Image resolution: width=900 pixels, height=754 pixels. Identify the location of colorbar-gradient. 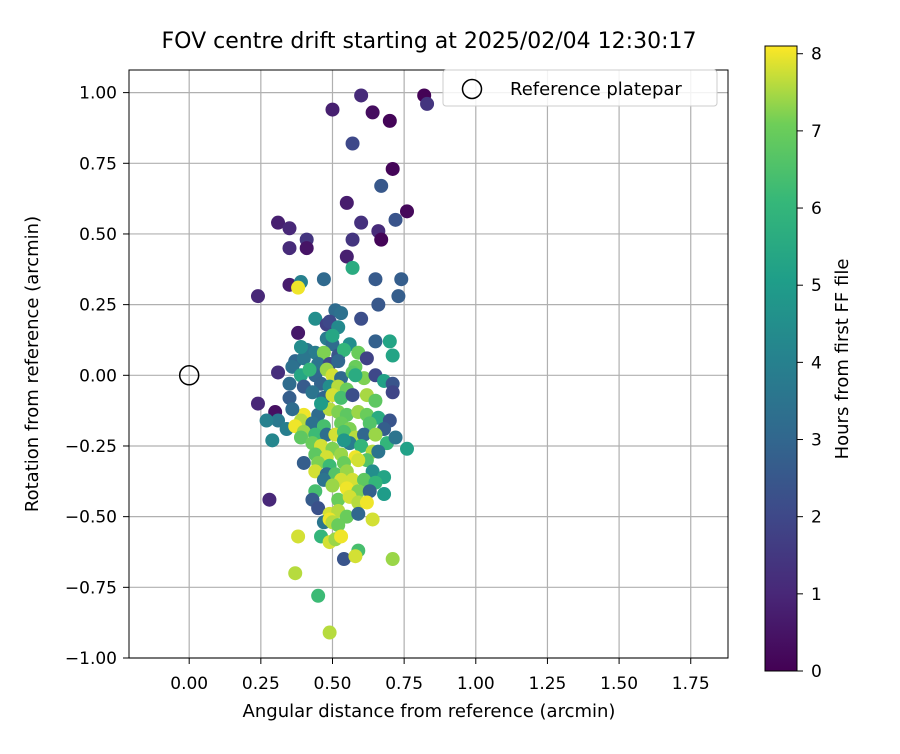
(781, 358).